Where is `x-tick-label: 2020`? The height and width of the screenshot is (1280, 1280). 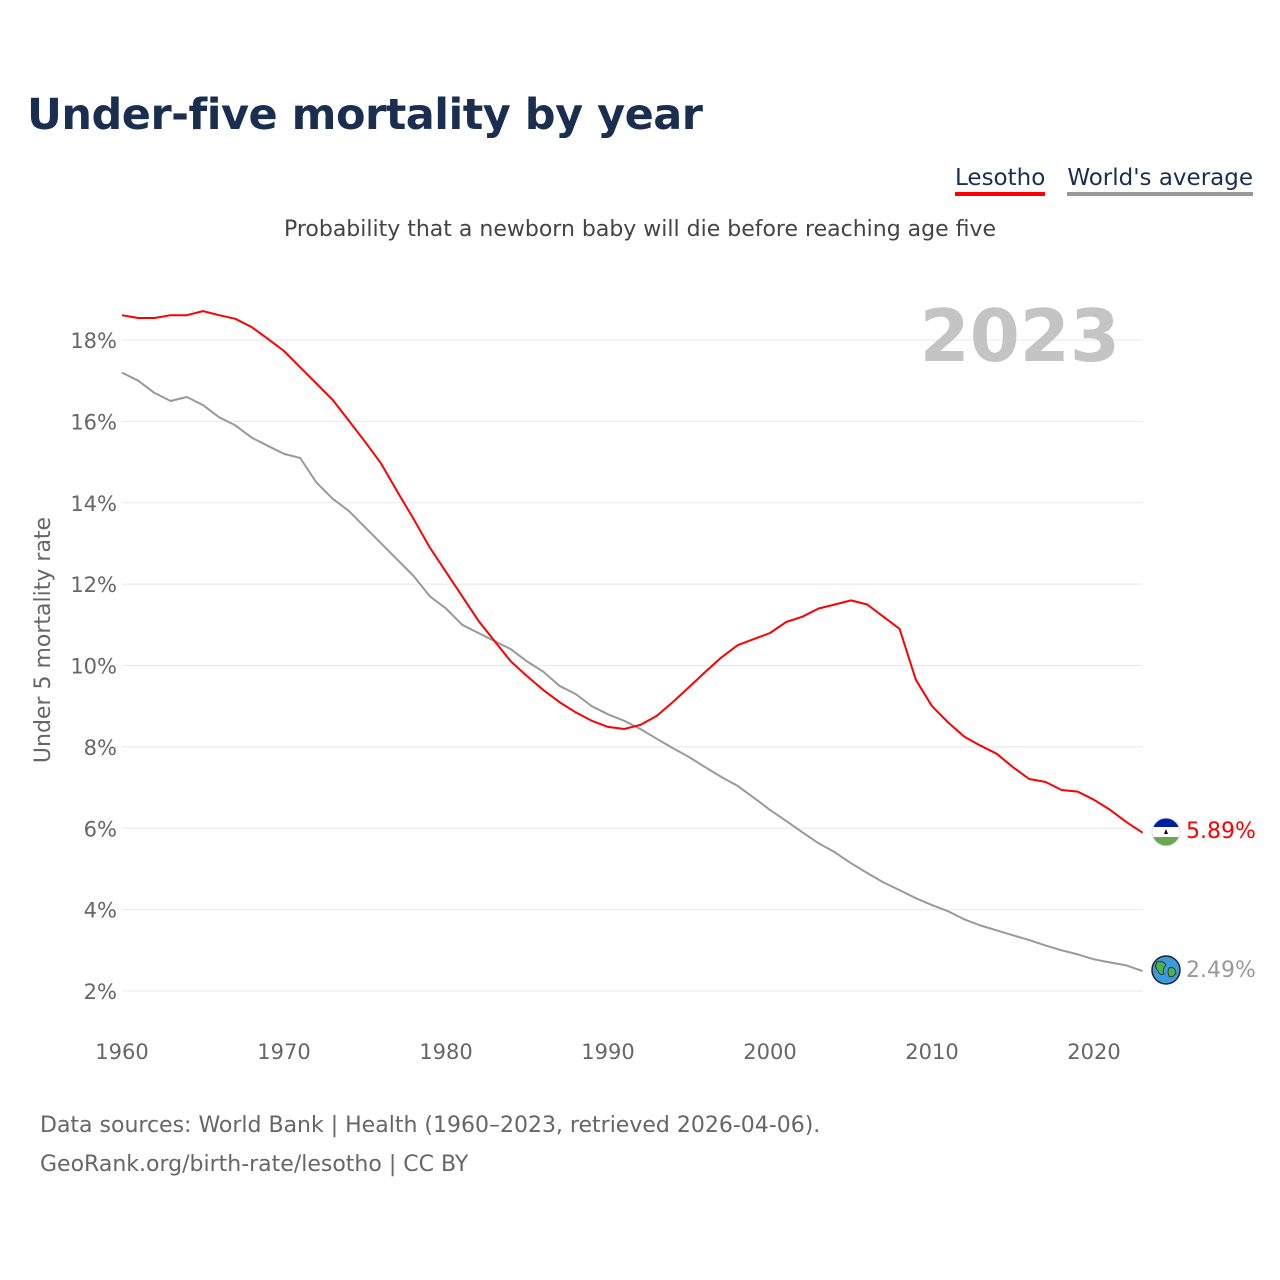
x-tick-label: 2020 is located at coordinates (1093, 1052).